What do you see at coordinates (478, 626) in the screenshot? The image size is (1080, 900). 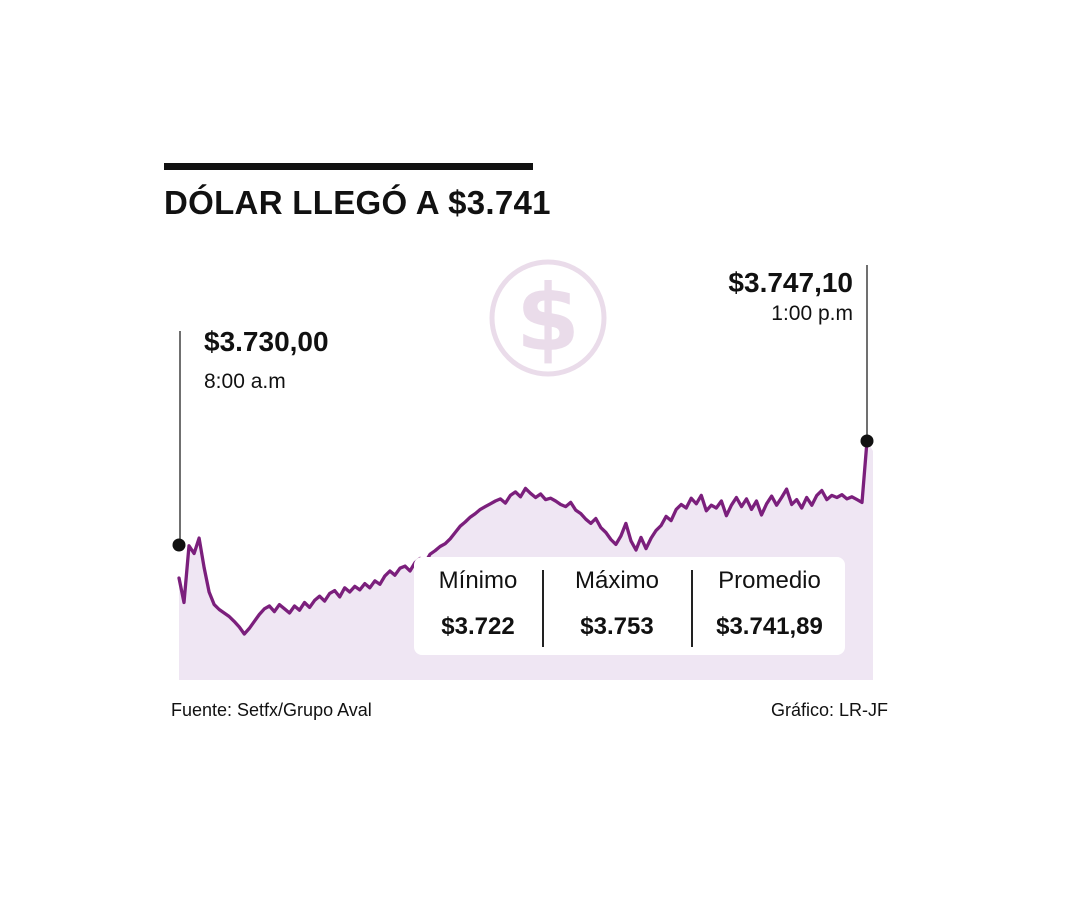 I see `stat-value: $3.722` at bounding box center [478, 626].